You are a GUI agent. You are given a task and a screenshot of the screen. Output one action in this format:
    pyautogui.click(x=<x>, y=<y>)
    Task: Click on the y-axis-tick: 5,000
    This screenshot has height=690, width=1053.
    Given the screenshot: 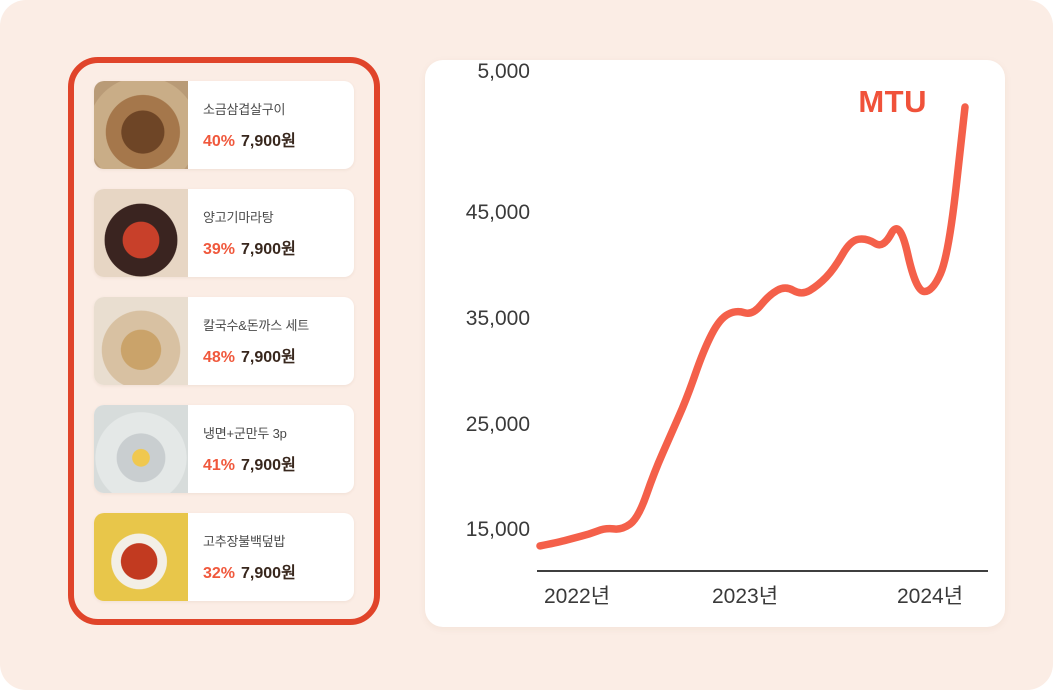 What is the action you would take?
    pyautogui.click(x=503, y=71)
    